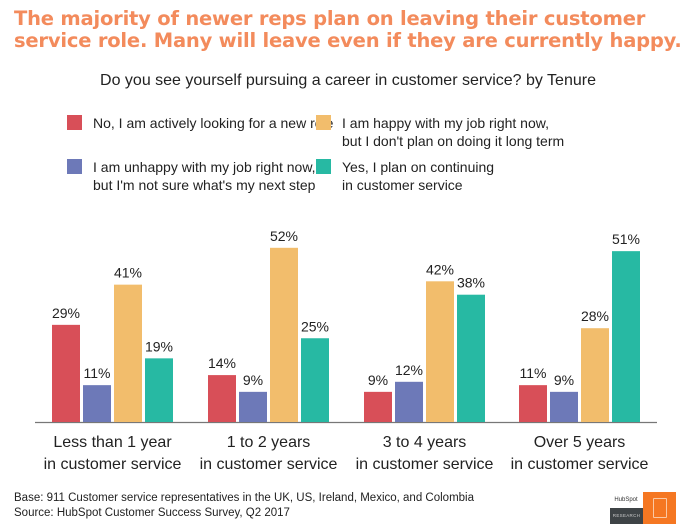  Describe the element at coordinates (128, 273) in the screenshot. I see `data-label: 41%` at that location.